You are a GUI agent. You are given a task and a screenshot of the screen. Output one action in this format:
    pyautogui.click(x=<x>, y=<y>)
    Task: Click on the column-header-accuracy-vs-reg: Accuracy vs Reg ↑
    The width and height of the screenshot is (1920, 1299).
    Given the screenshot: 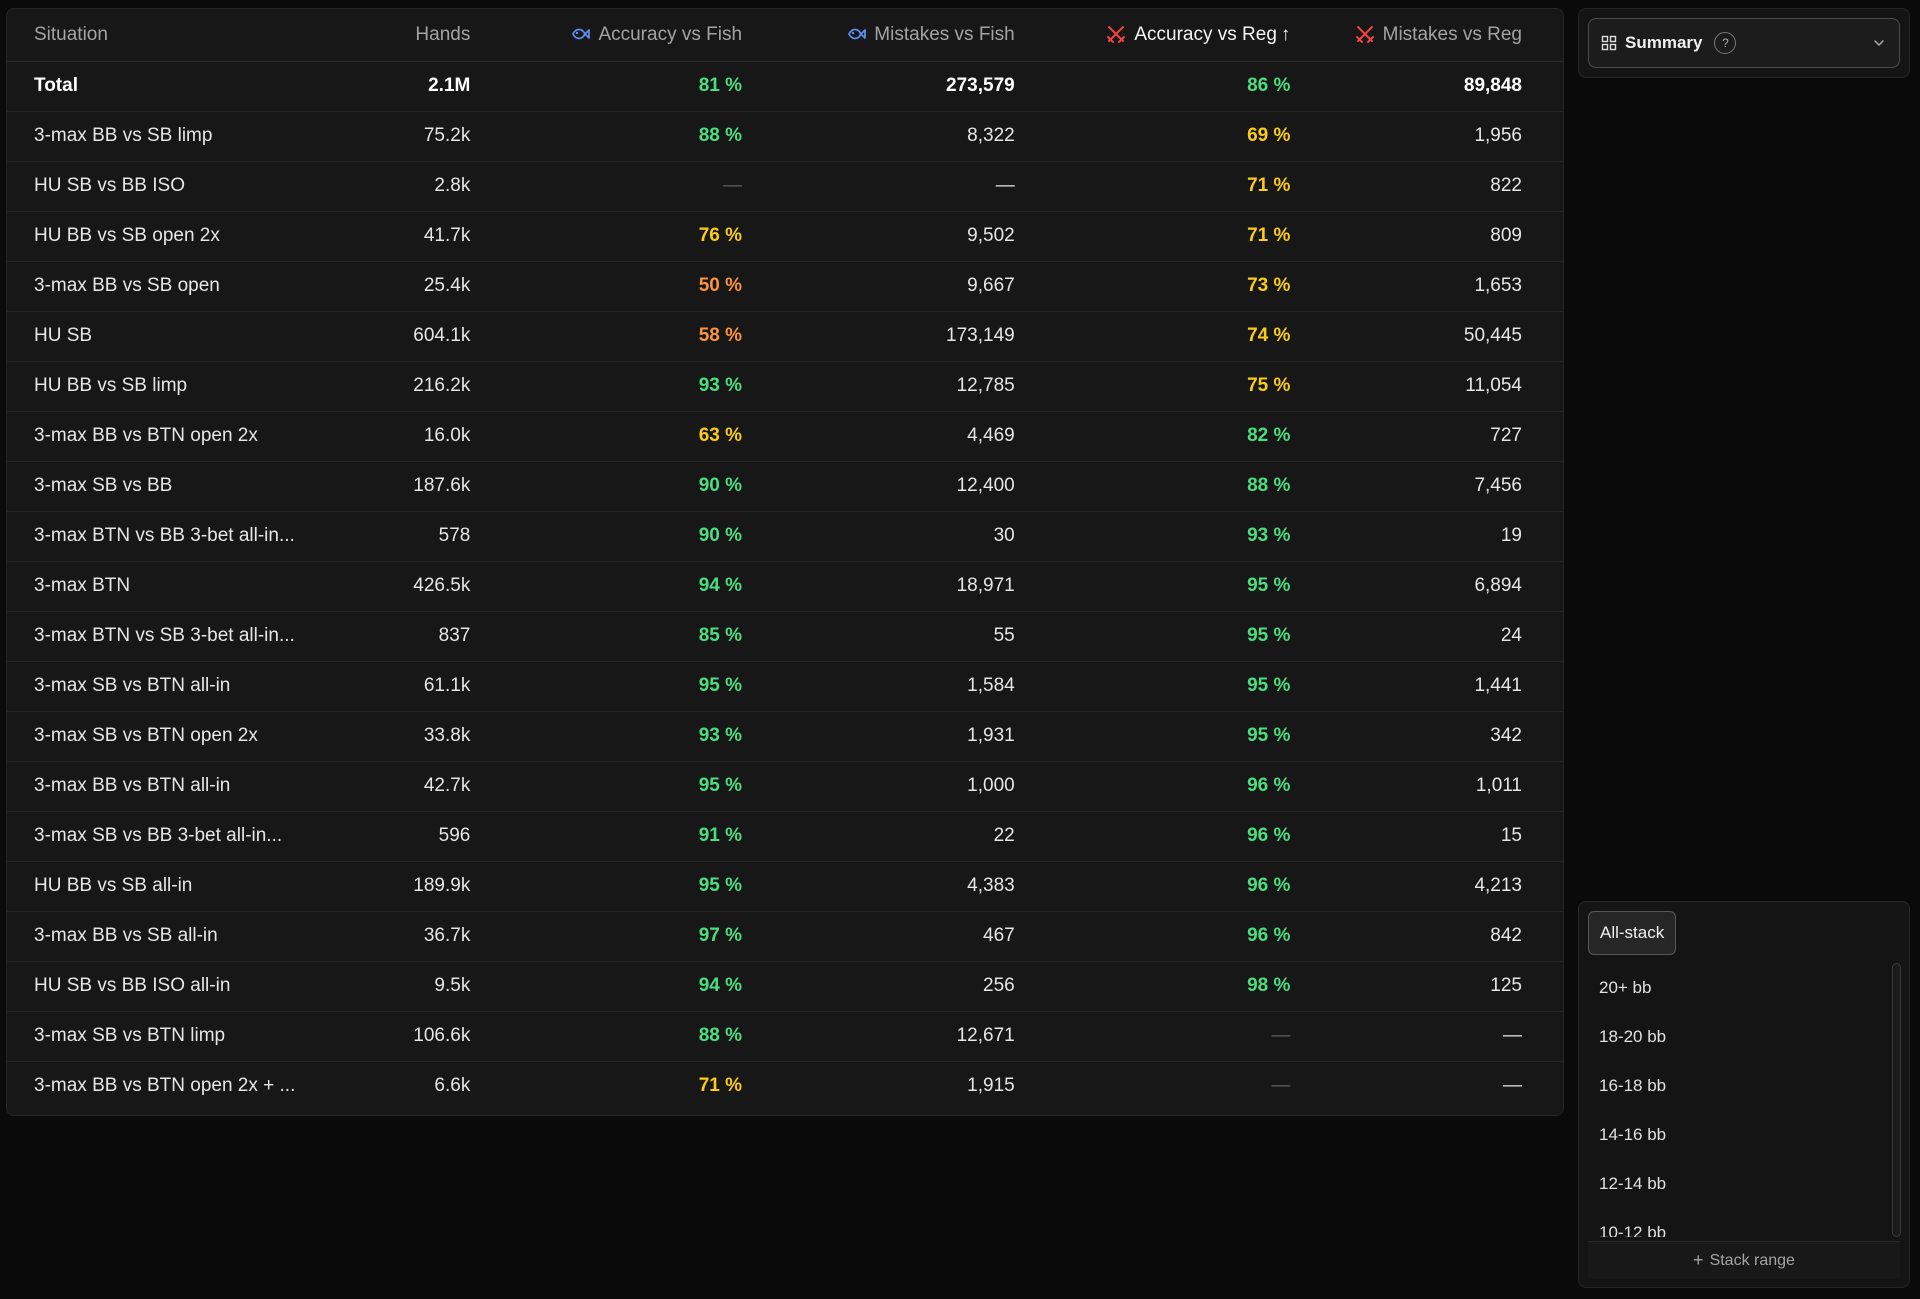 What is the action you would take?
    pyautogui.click(x=1162, y=35)
    